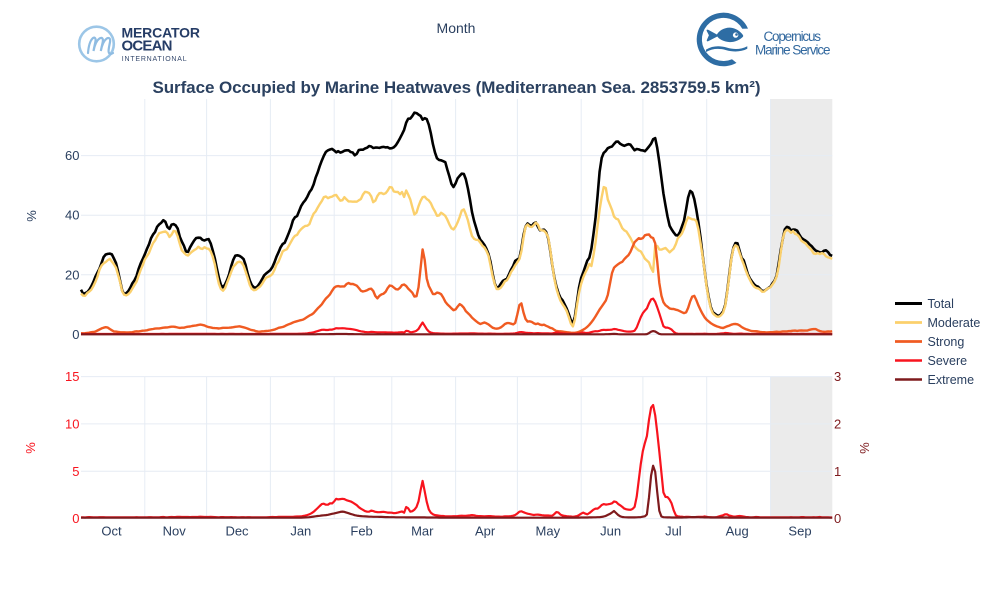 The height and width of the screenshot is (605, 1000). What do you see at coordinates (673, 531) in the screenshot?
I see `svg-text: Jul` at bounding box center [673, 531].